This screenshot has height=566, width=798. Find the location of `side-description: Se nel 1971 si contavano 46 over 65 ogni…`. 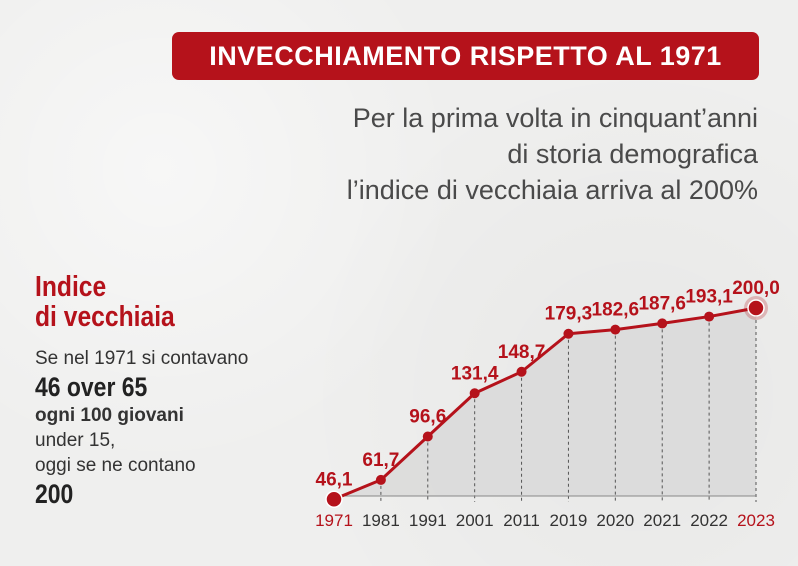

side-description: Se nel 1971 si contavano 46 over 65 ogni… is located at coordinates (155, 428).